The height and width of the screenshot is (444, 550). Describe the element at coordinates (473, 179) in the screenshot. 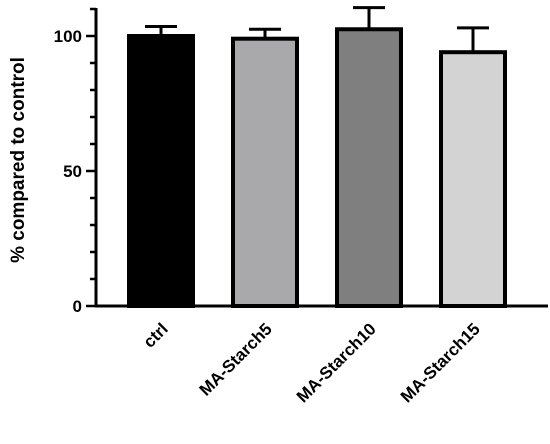

I see `bar-MA-Starch15` at that location.